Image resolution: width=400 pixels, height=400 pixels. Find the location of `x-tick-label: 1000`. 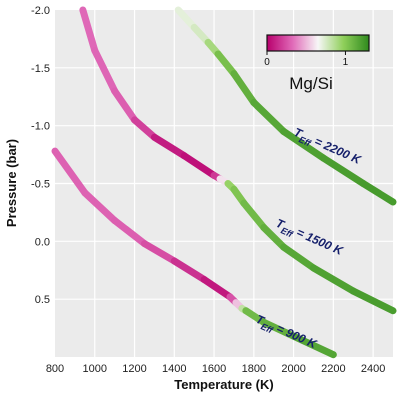

x-tick-label: 1000 is located at coordinates (95, 369).